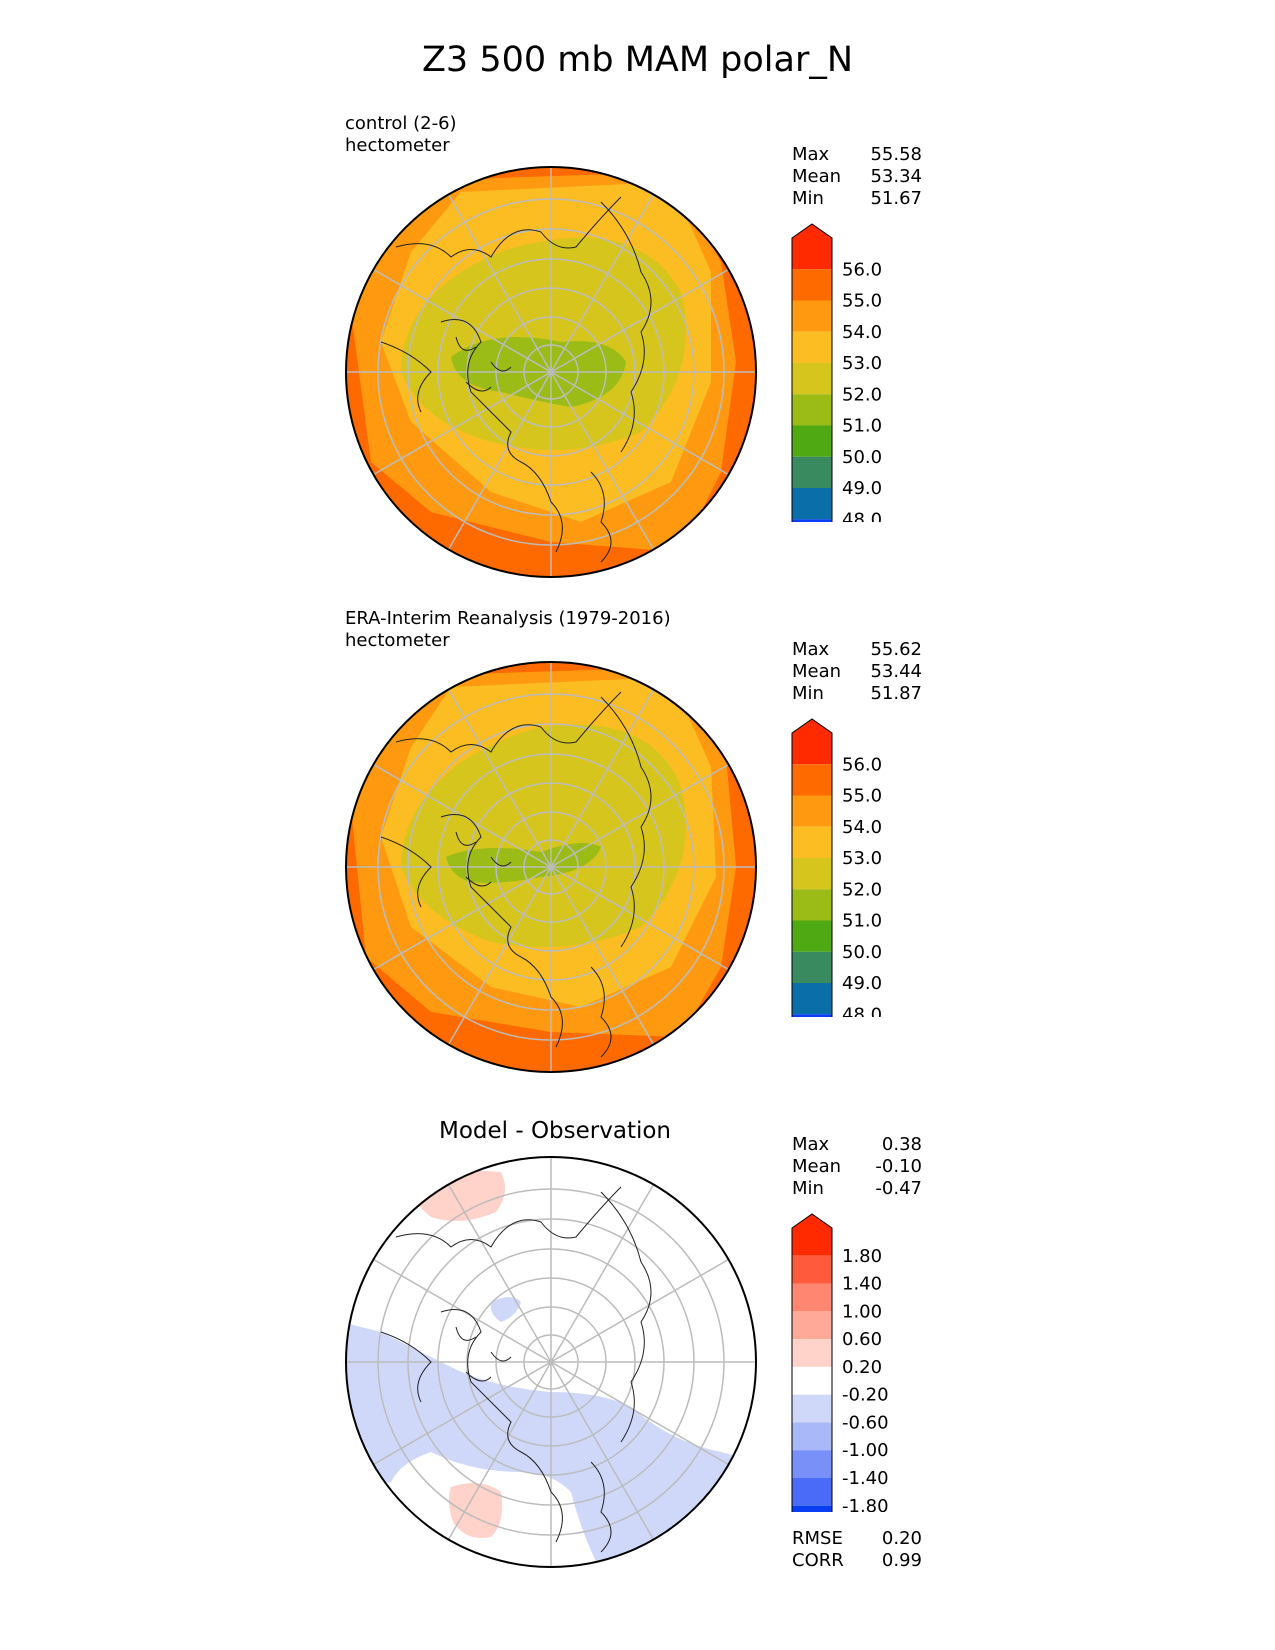 Image resolution: width=1275 pixels, height=1650 pixels. What do you see at coordinates (857, 1539) in the screenshot?
I see `stat-row-rmse: RMSE 0.20` at bounding box center [857, 1539].